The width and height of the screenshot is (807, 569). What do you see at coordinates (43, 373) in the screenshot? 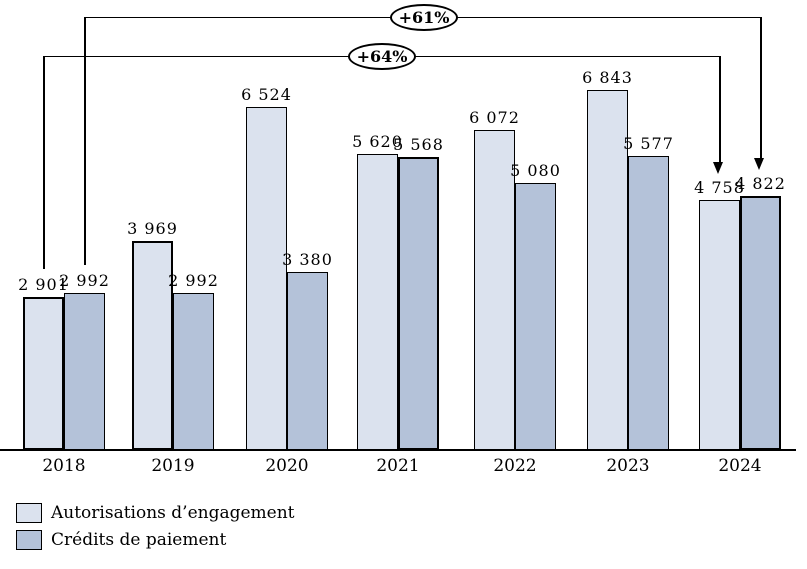
I see `bar-ae-2018` at bounding box center [43, 373].